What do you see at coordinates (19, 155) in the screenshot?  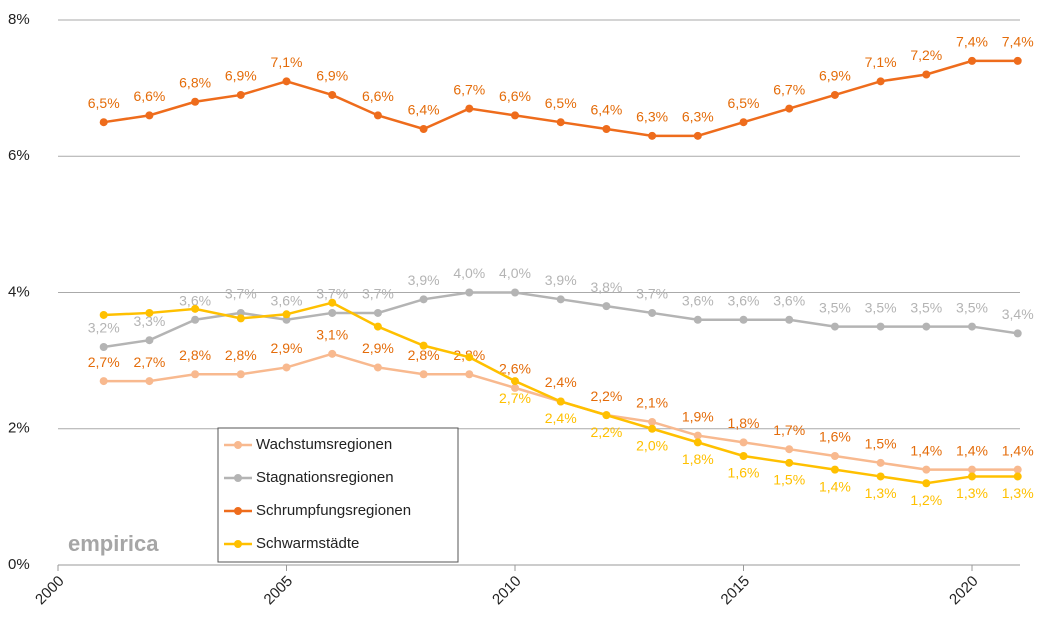 I see `y-tick-label: 6%` at bounding box center [19, 155].